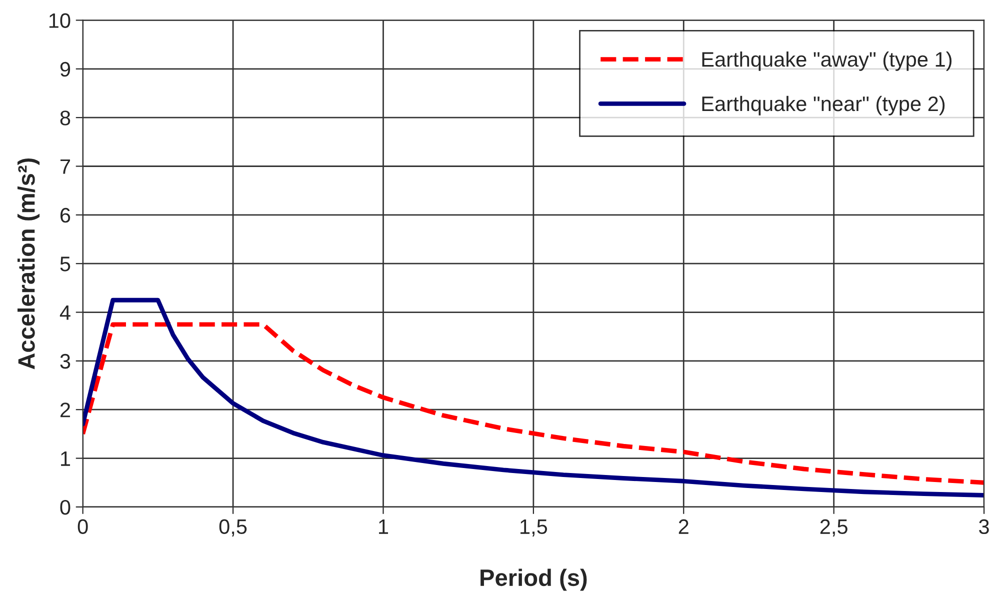 Image resolution: width=998 pixels, height=613 pixels. Describe the element at coordinates (65, 312) in the screenshot. I see `y-tick-label: 4` at that location.